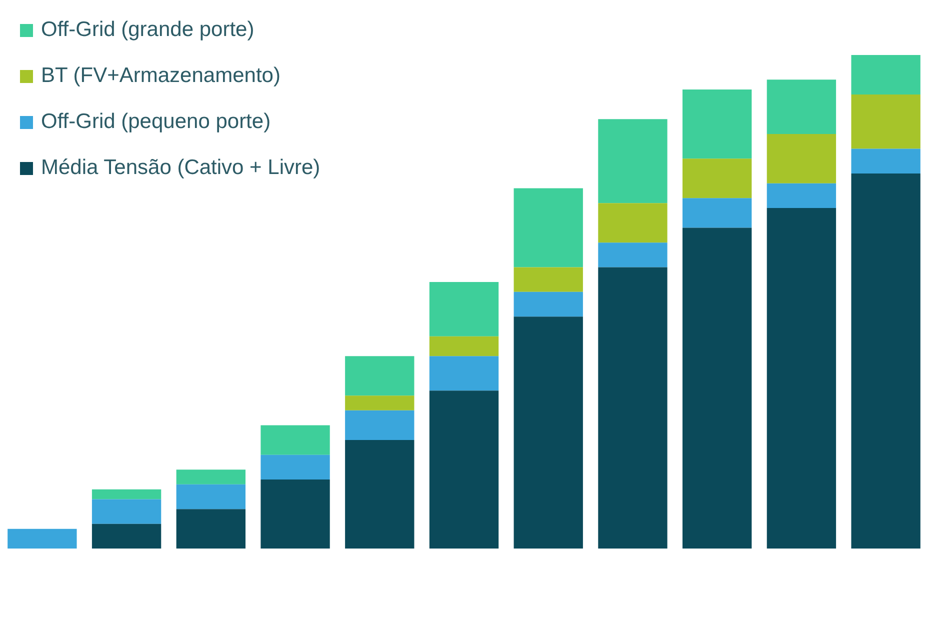 The height and width of the screenshot is (632, 928). What do you see at coordinates (180, 168) in the screenshot?
I see `legend-label: Média Tensão (Cativo + Livre)` at bounding box center [180, 168].